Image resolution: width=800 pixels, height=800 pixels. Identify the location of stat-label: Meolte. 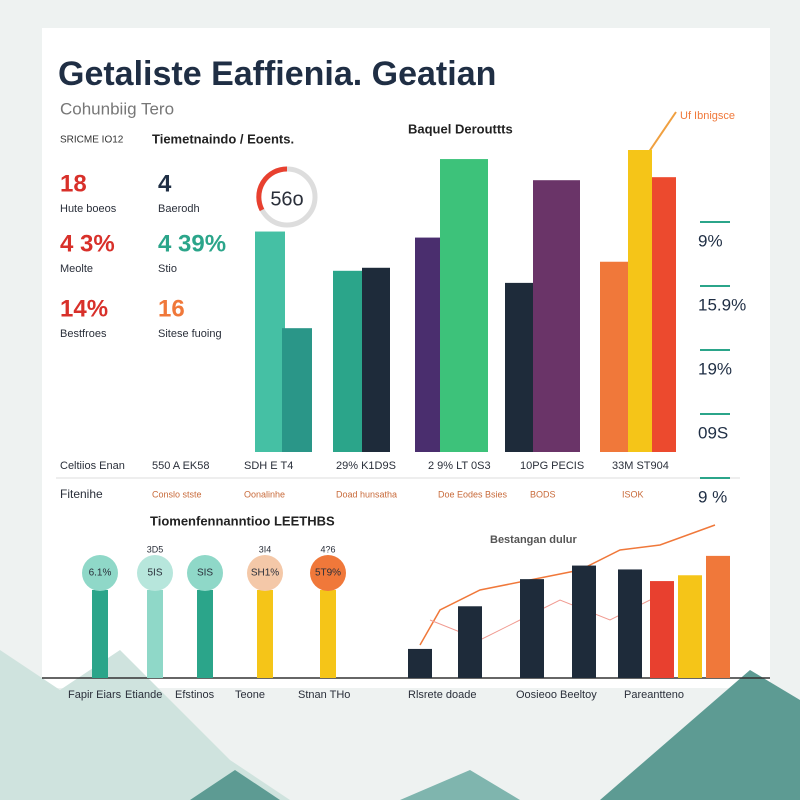
(76, 269).